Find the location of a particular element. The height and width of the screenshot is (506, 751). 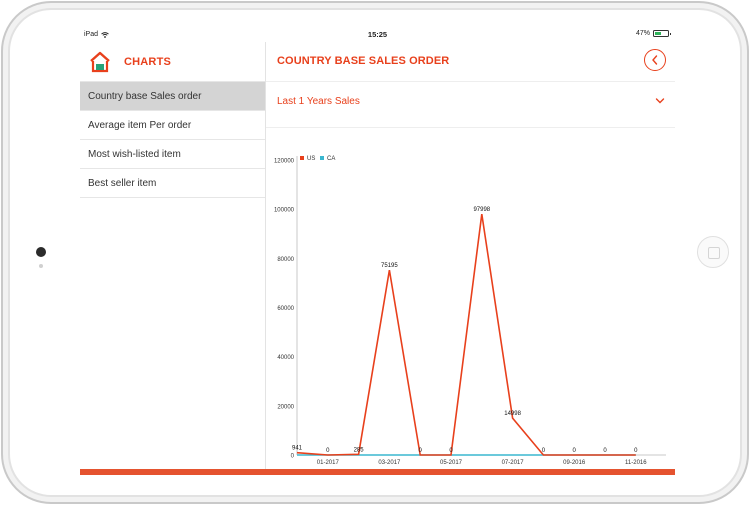

camera-icon is located at coordinates (41, 252).